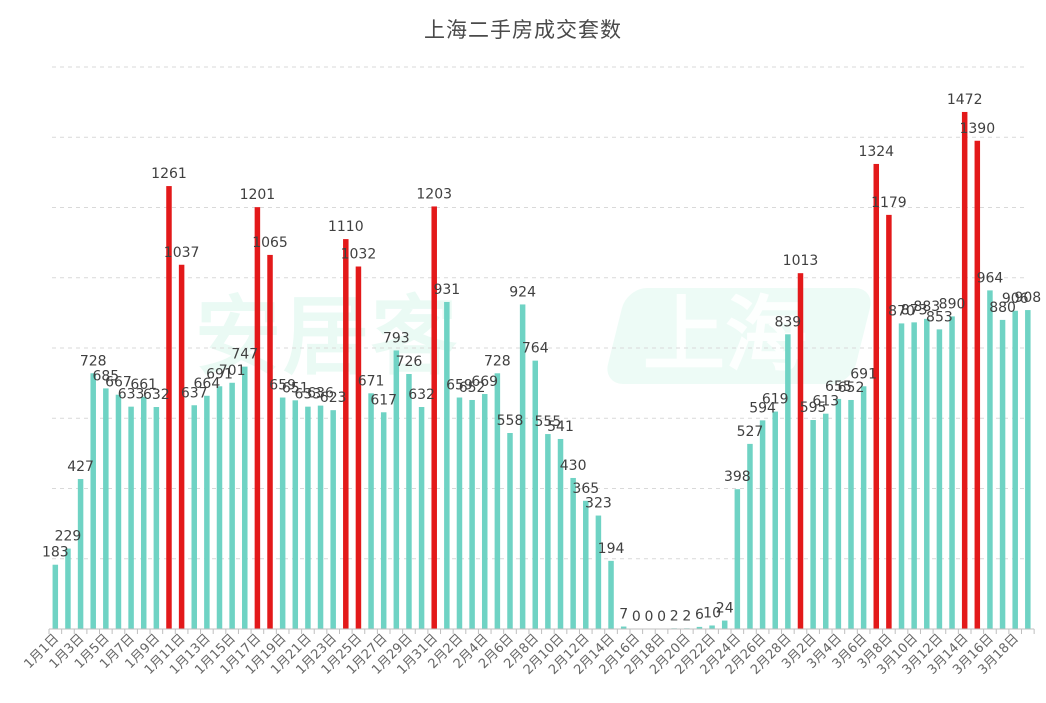 This screenshot has height=703, width=1046. What do you see at coordinates (232, 371) in the screenshot?
I see `data-label: 701` at bounding box center [232, 371].